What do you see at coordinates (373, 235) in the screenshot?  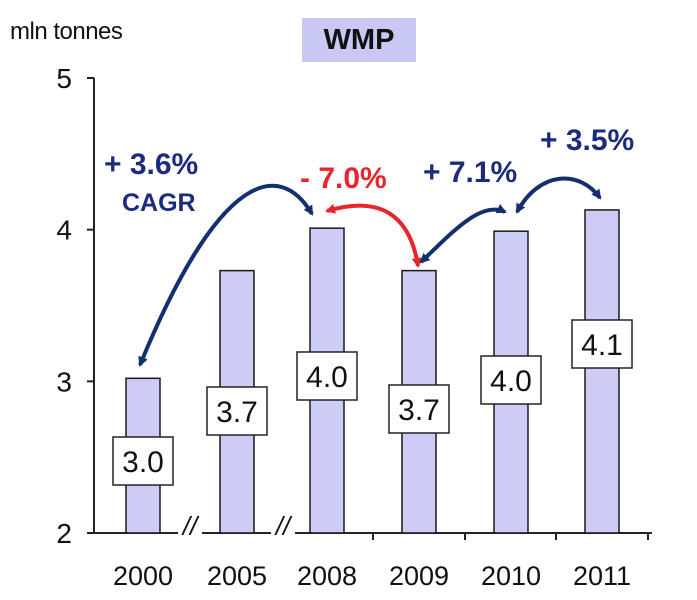 I see `decline-arrow-2008-2009` at bounding box center [373, 235].